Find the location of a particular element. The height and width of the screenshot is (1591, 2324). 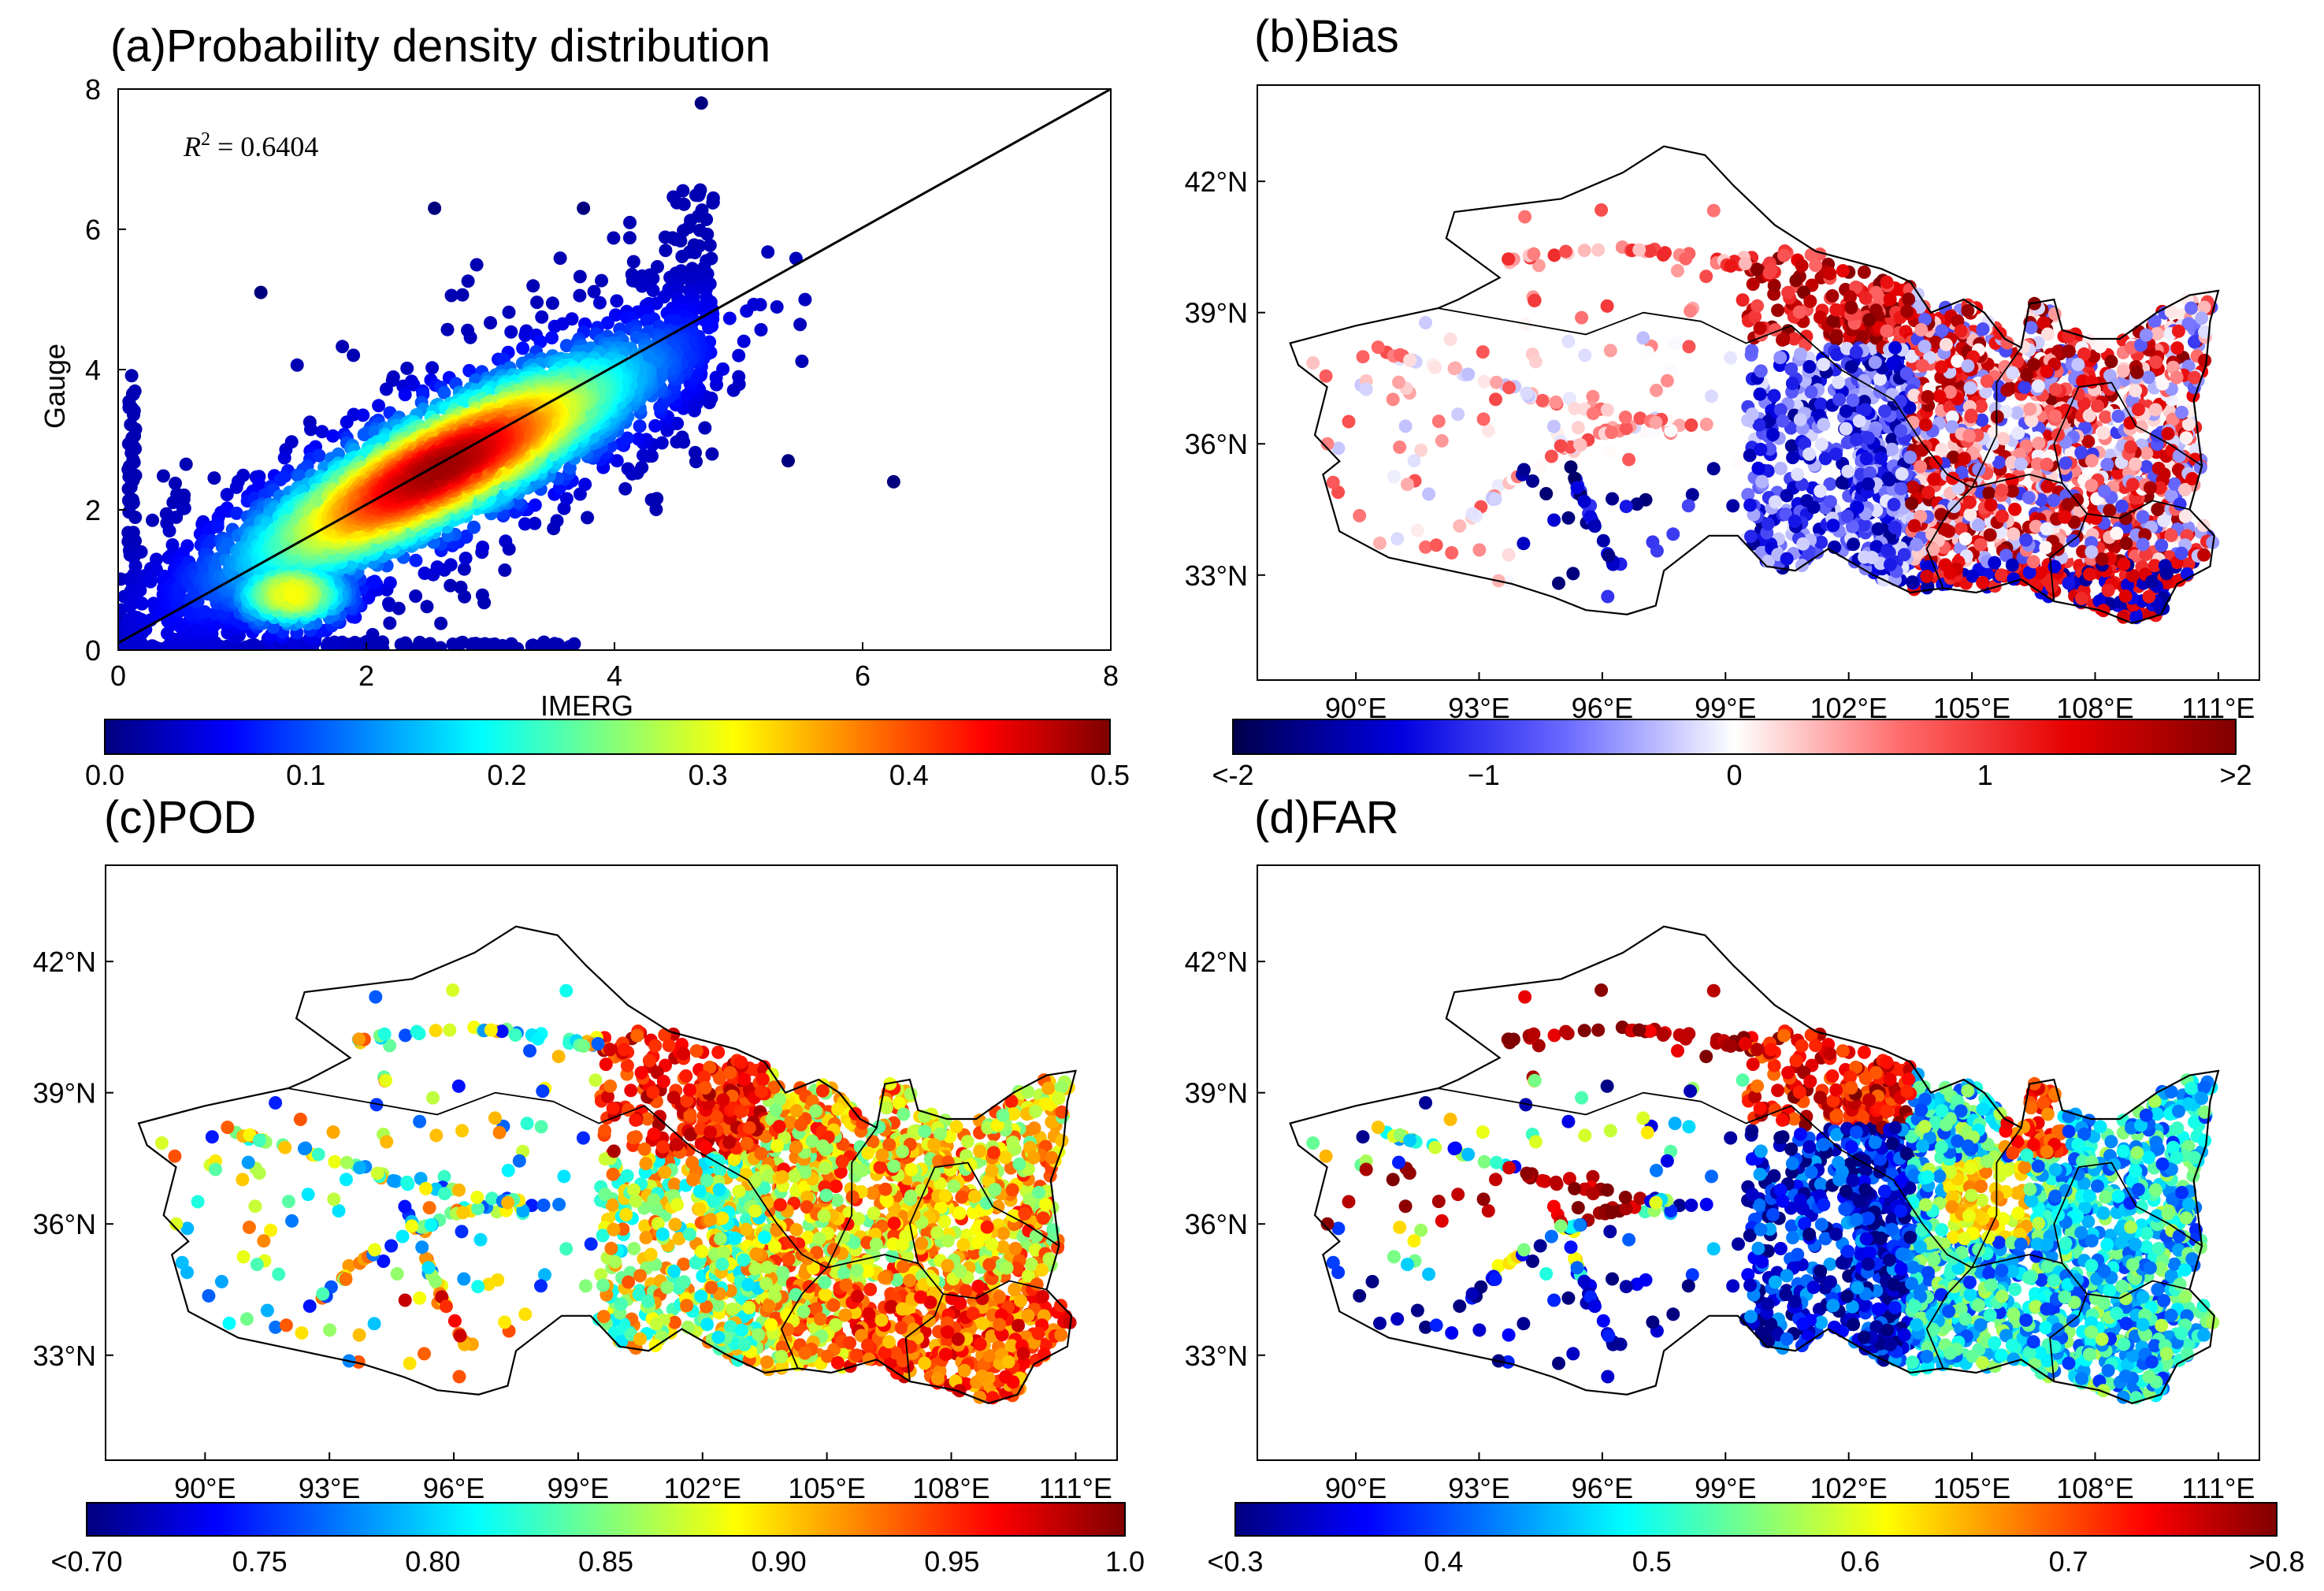

x-tick-label: 4 is located at coordinates (614, 676).